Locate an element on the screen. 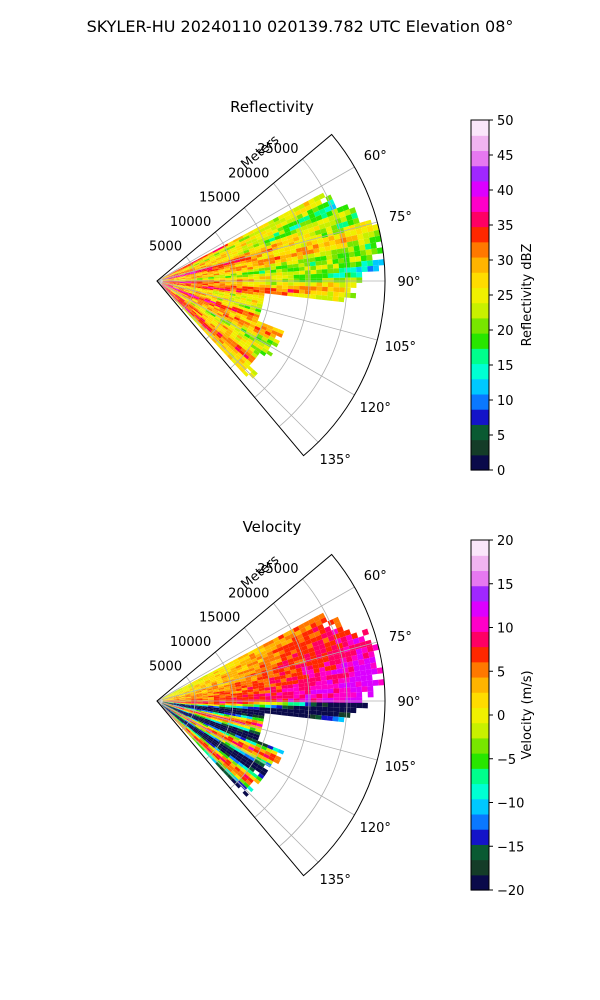  colorbar-tick-label: 30 is located at coordinates (505, 261).